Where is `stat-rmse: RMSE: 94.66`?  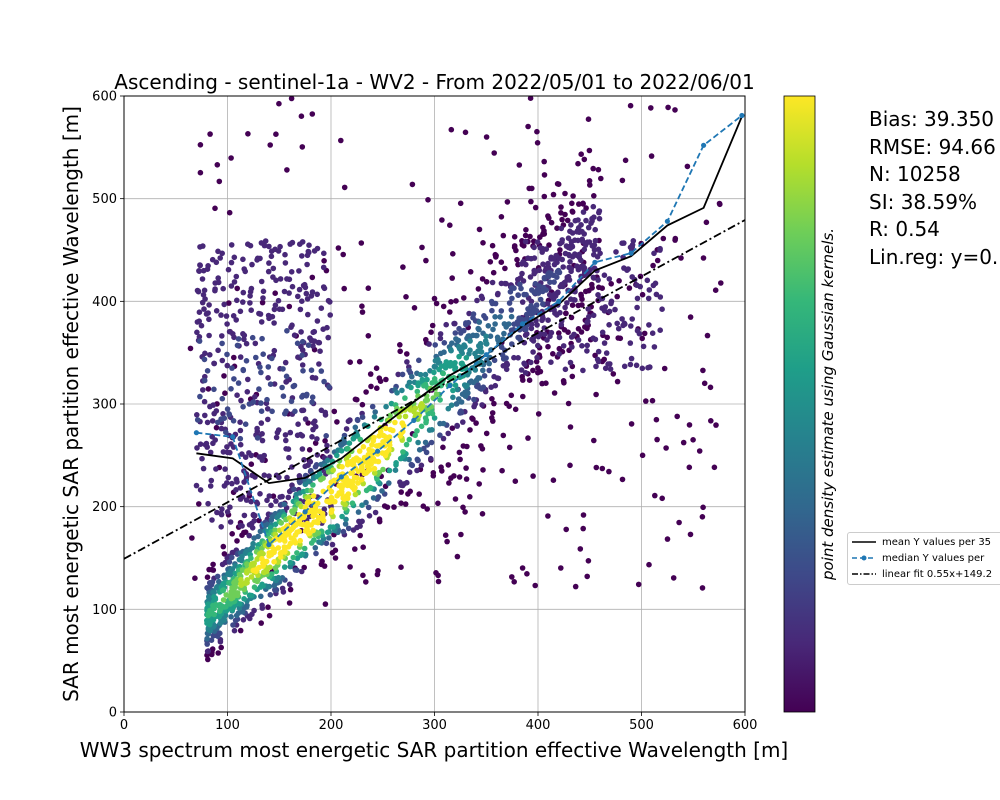
stat-rmse: RMSE: 94.66 is located at coordinates (932, 146).